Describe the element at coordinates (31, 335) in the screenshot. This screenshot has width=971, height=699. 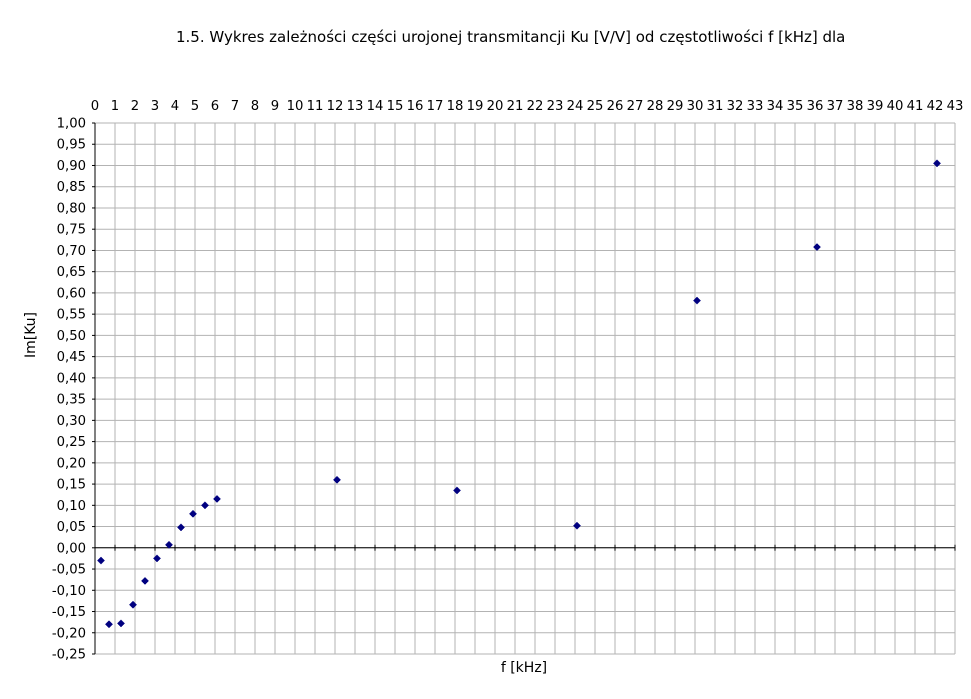
I see `y-axis-label: Im[Ku]` at that location.